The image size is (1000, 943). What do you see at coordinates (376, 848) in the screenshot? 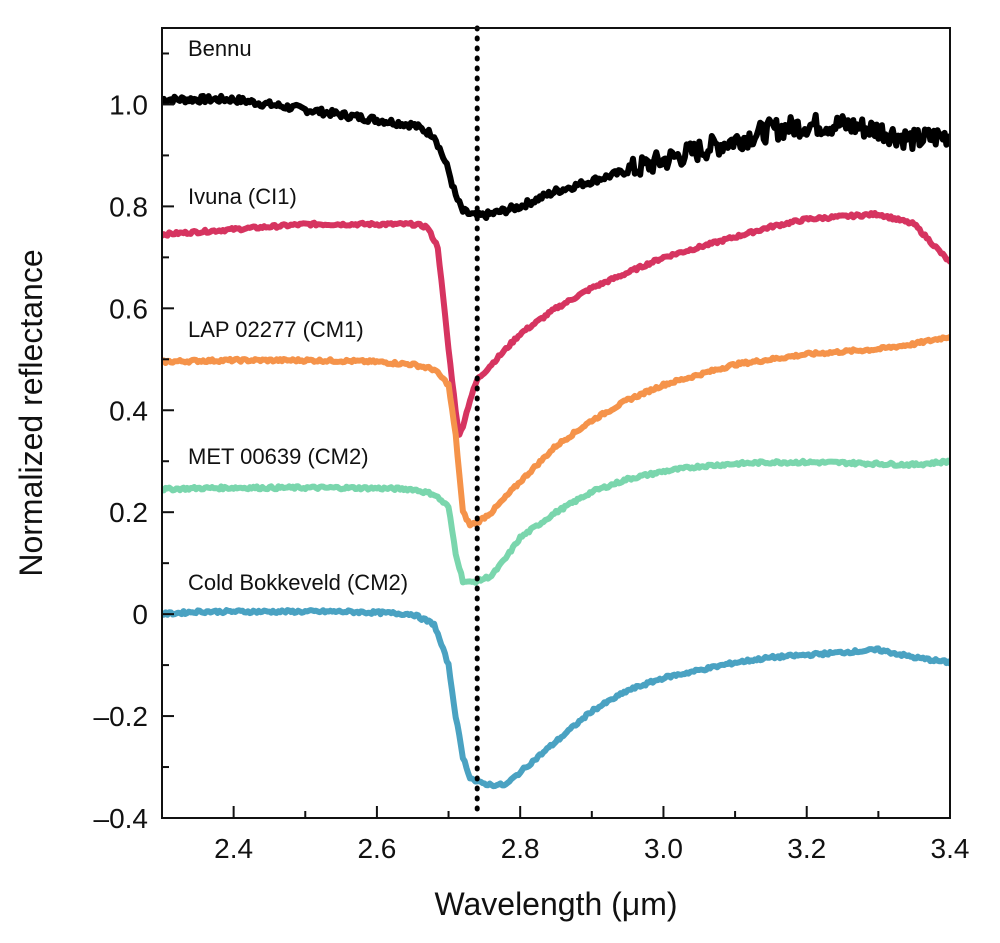
I see `x-tick-label: 2.6` at bounding box center [376, 848].